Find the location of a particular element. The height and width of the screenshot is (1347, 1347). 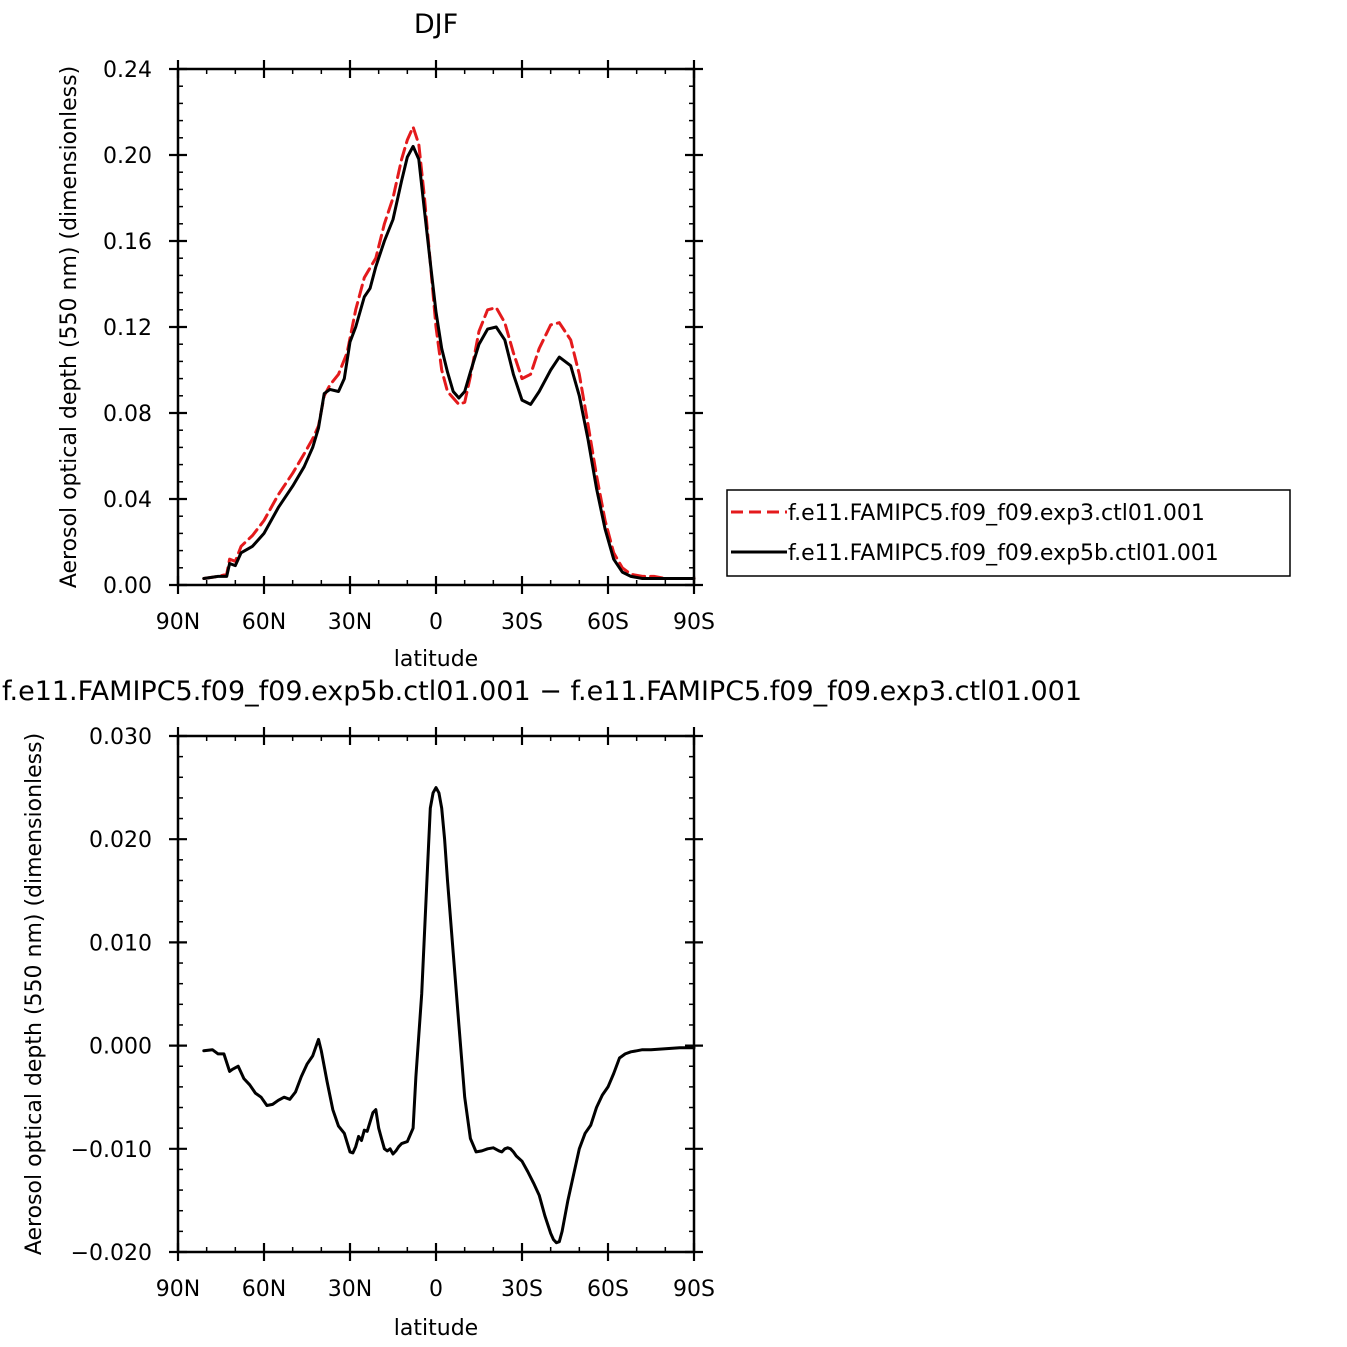

bottom-plot-frame is located at coordinates (436, 994).